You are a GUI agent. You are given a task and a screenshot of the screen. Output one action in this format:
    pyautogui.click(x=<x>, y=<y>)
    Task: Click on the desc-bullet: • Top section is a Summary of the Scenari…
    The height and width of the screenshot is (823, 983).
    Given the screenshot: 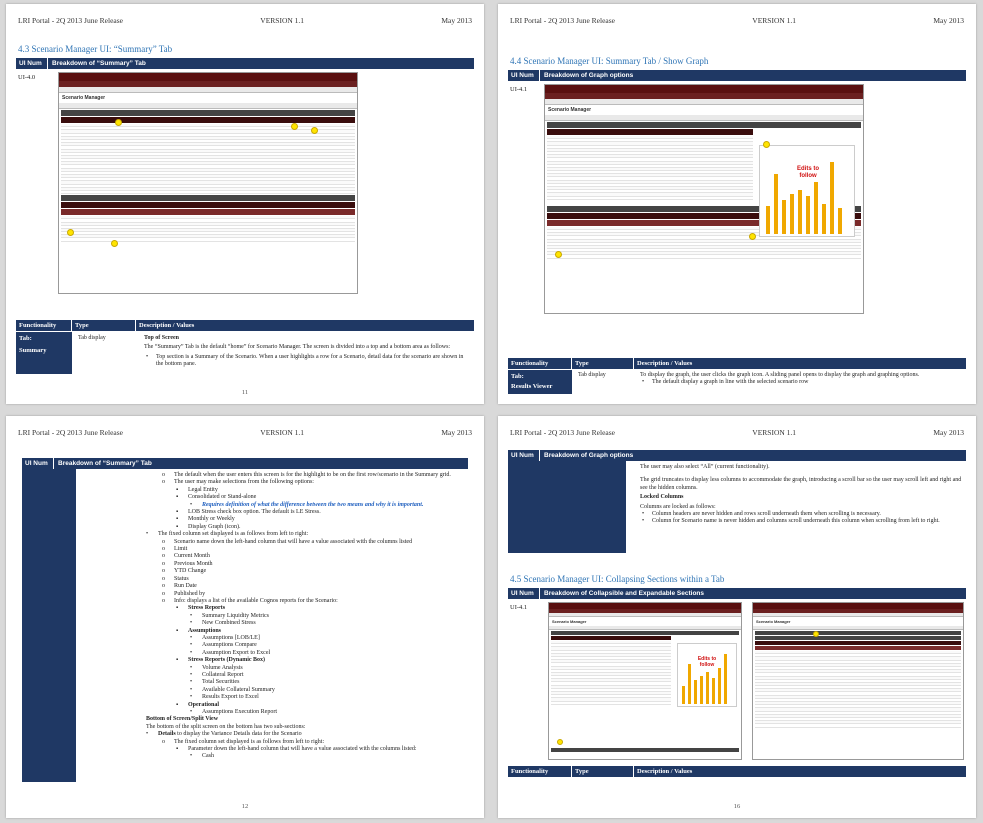 What is the action you would take?
    pyautogui.click(x=305, y=360)
    